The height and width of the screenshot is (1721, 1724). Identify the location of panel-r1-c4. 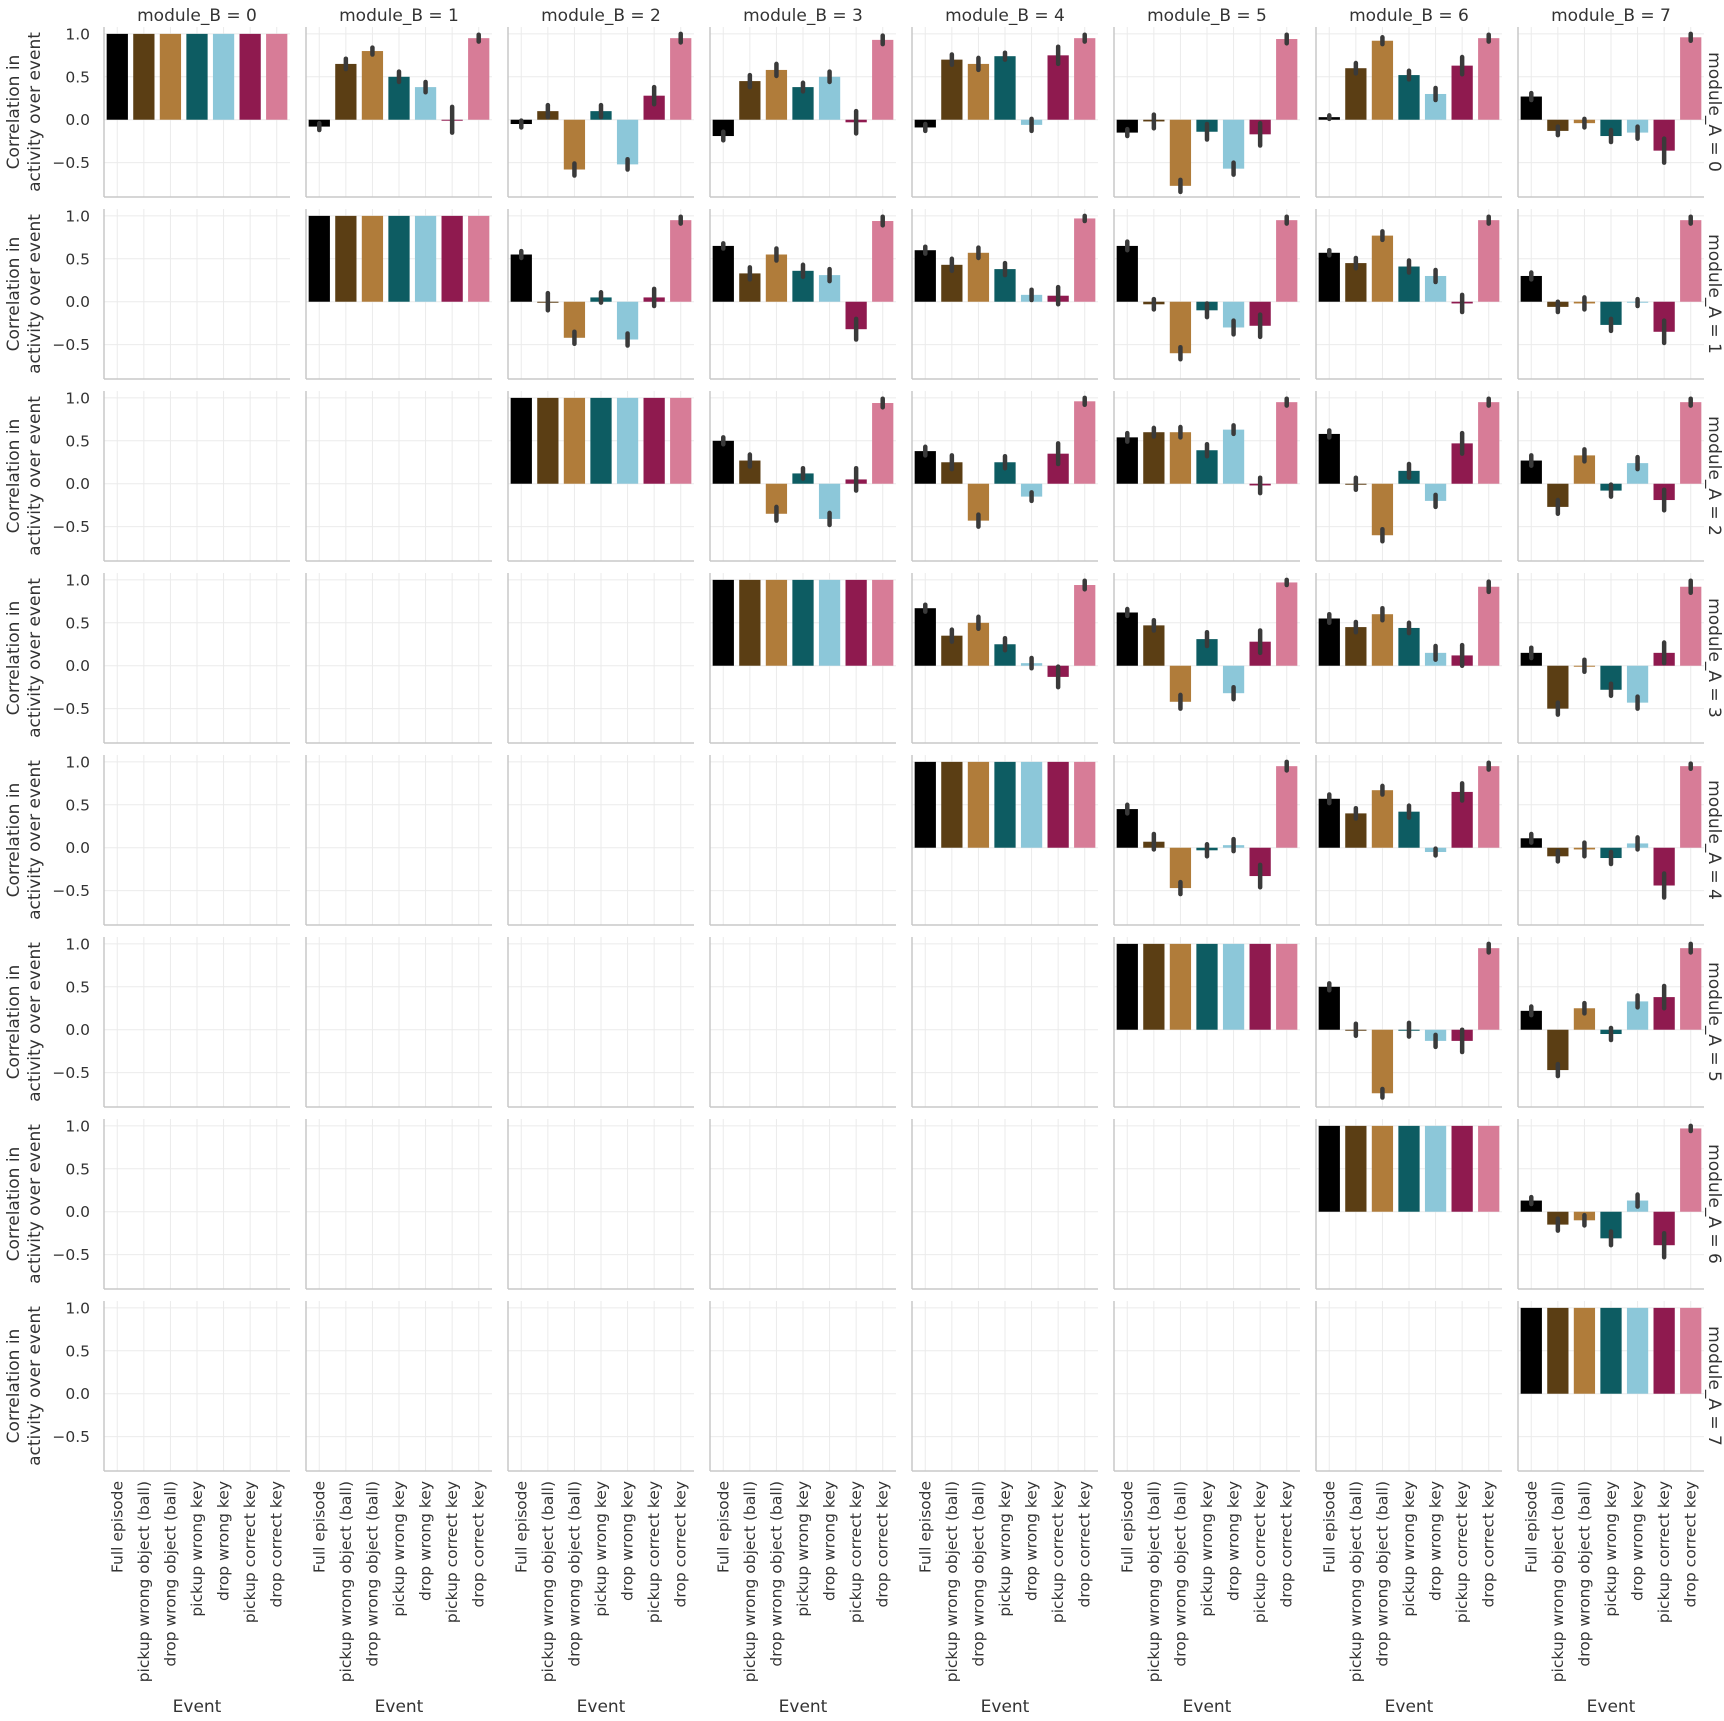
(1004, 294).